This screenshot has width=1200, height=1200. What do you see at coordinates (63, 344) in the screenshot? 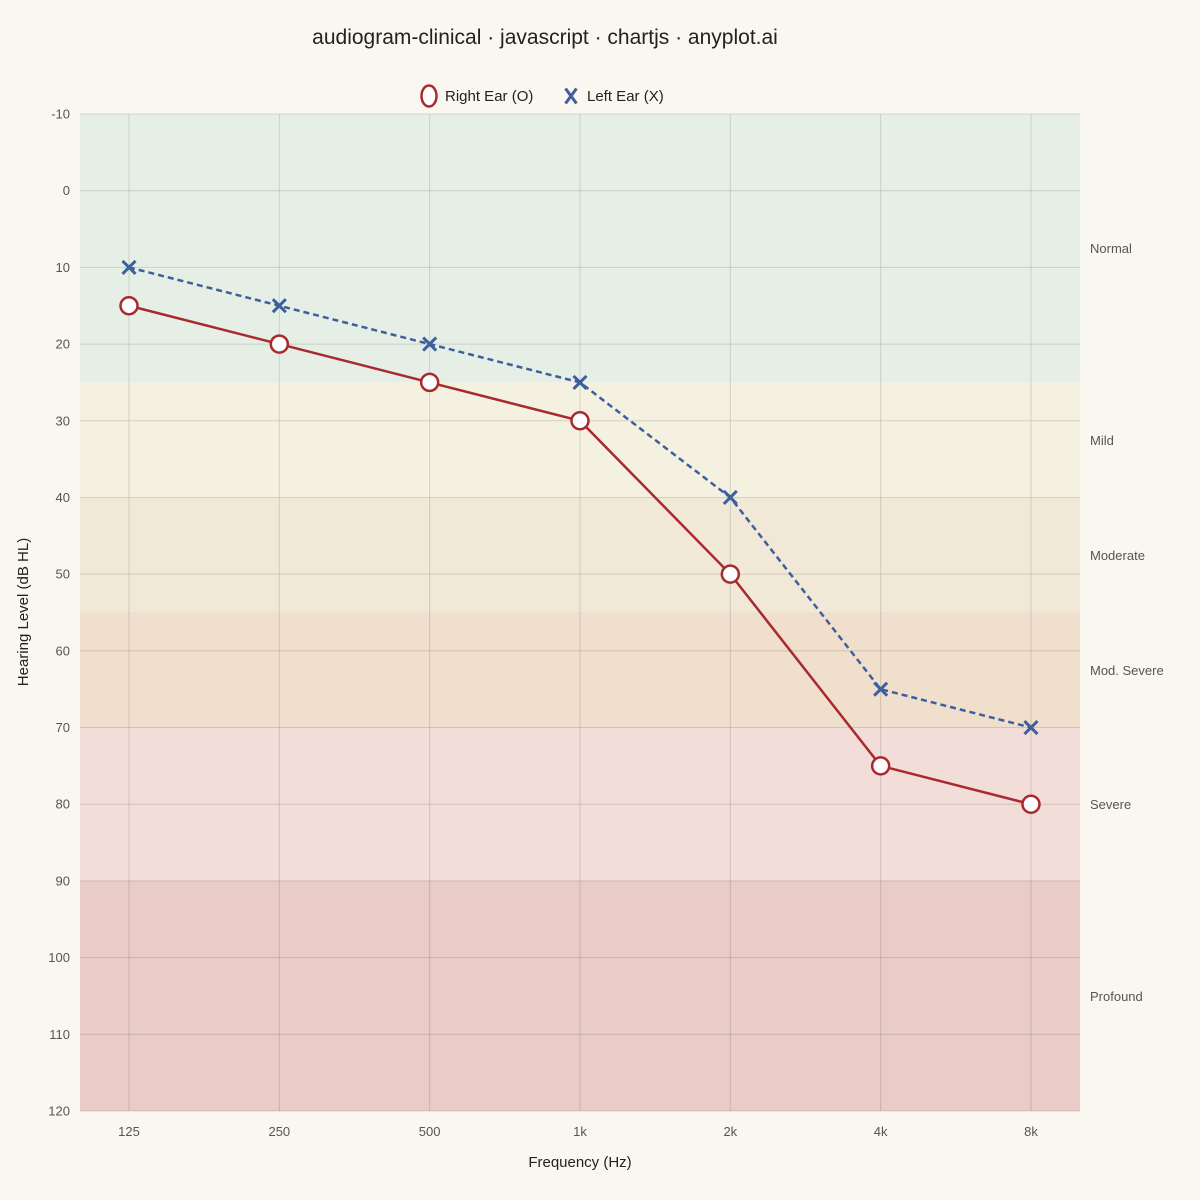
I see `y-tick-label: 20` at bounding box center [63, 344].